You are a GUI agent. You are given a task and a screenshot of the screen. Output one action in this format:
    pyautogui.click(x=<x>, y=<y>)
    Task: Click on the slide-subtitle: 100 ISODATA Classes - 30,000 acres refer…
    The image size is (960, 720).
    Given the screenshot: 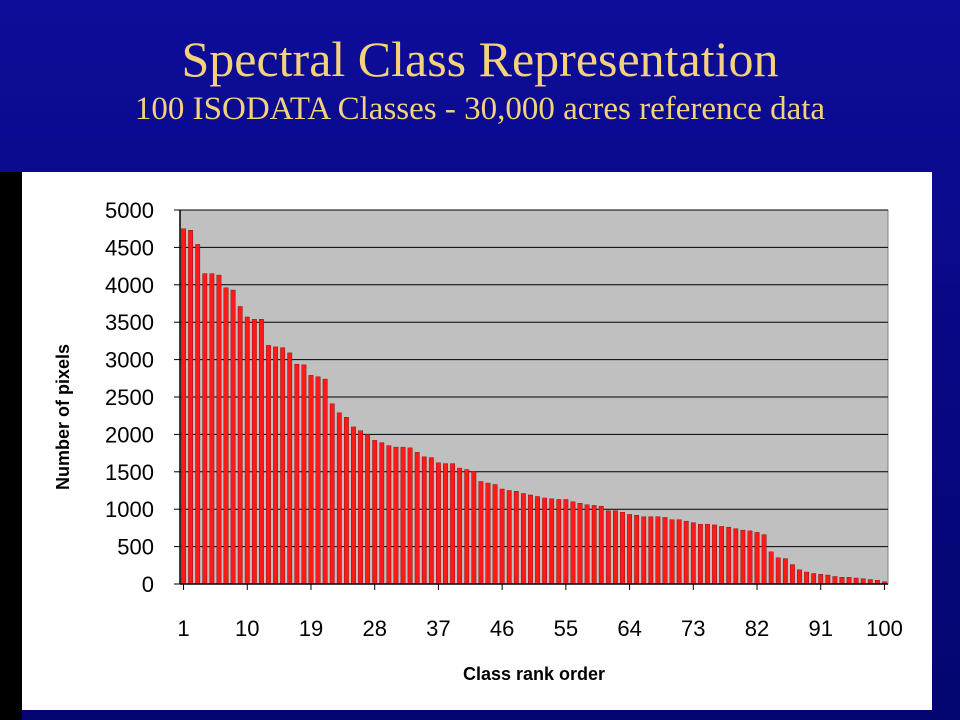 What is the action you would take?
    pyautogui.click(x=480, y=109)
    